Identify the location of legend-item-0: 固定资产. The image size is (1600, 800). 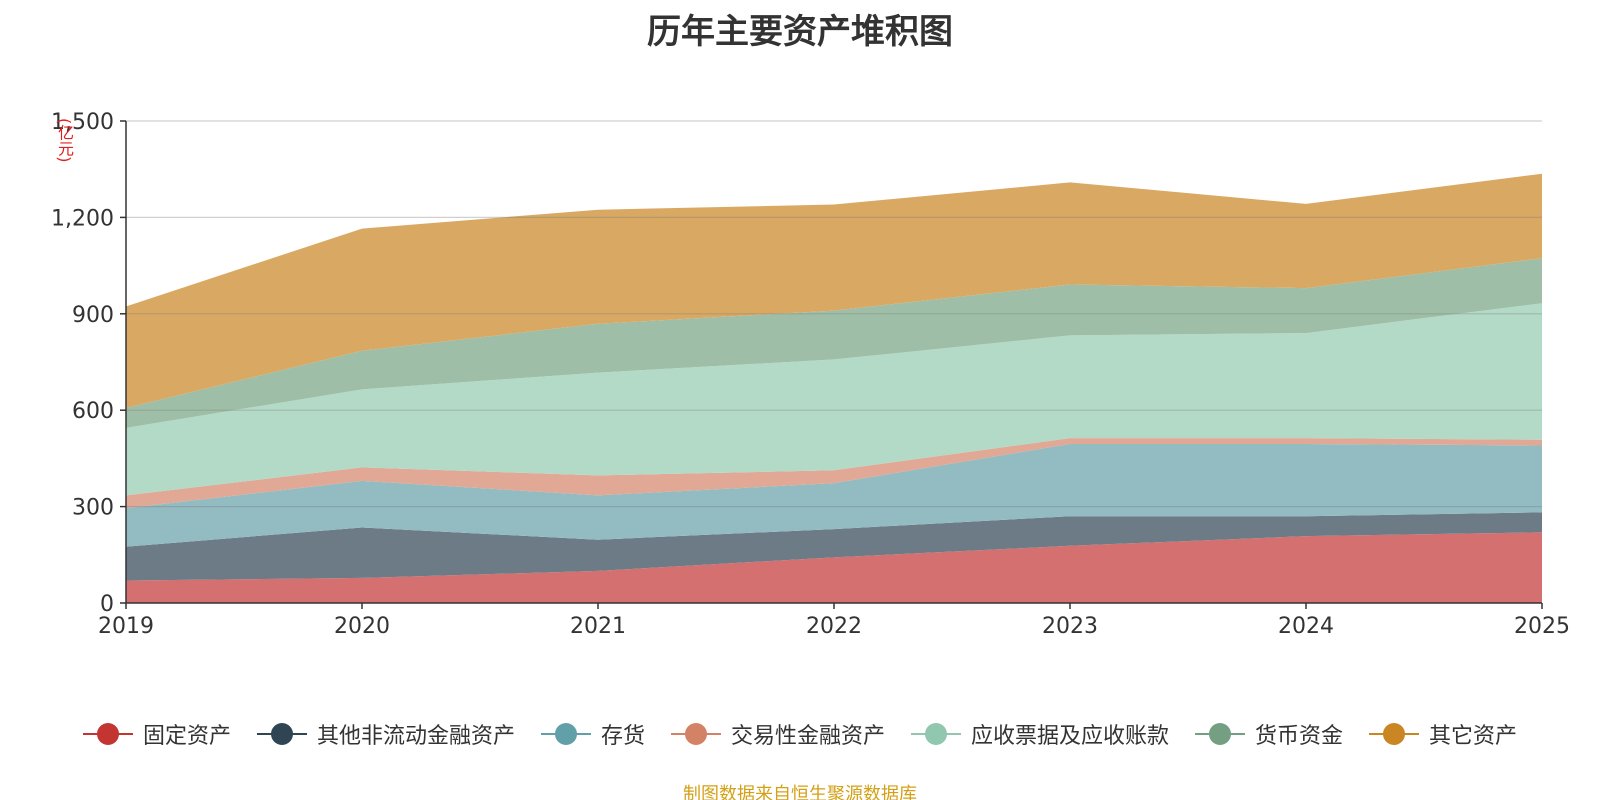
(156, 734).